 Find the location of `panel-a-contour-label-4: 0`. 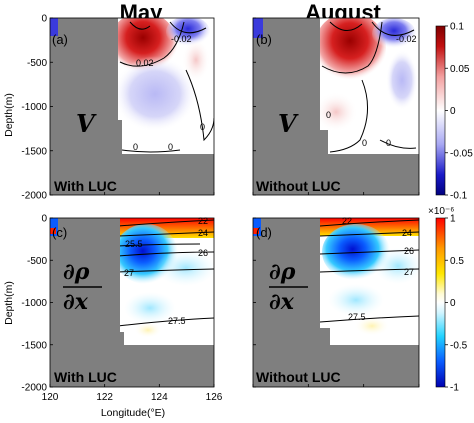

panel-a-contour-label-4: 0 is located at coordinates (135, 147).